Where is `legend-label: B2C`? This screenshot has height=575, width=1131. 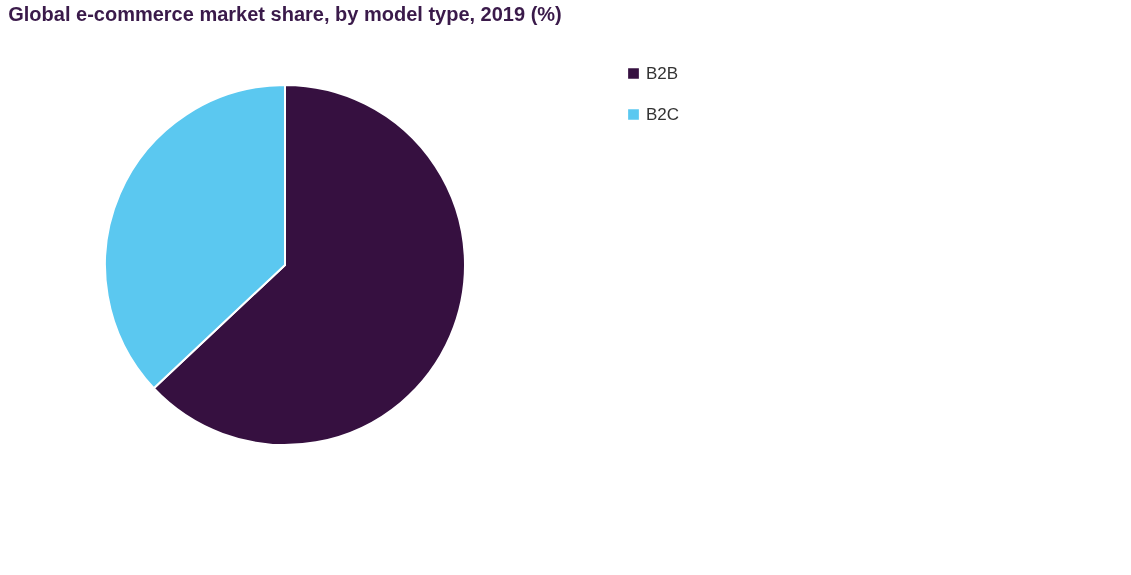 legend-label: B2C is located at coordinates (663, 114).